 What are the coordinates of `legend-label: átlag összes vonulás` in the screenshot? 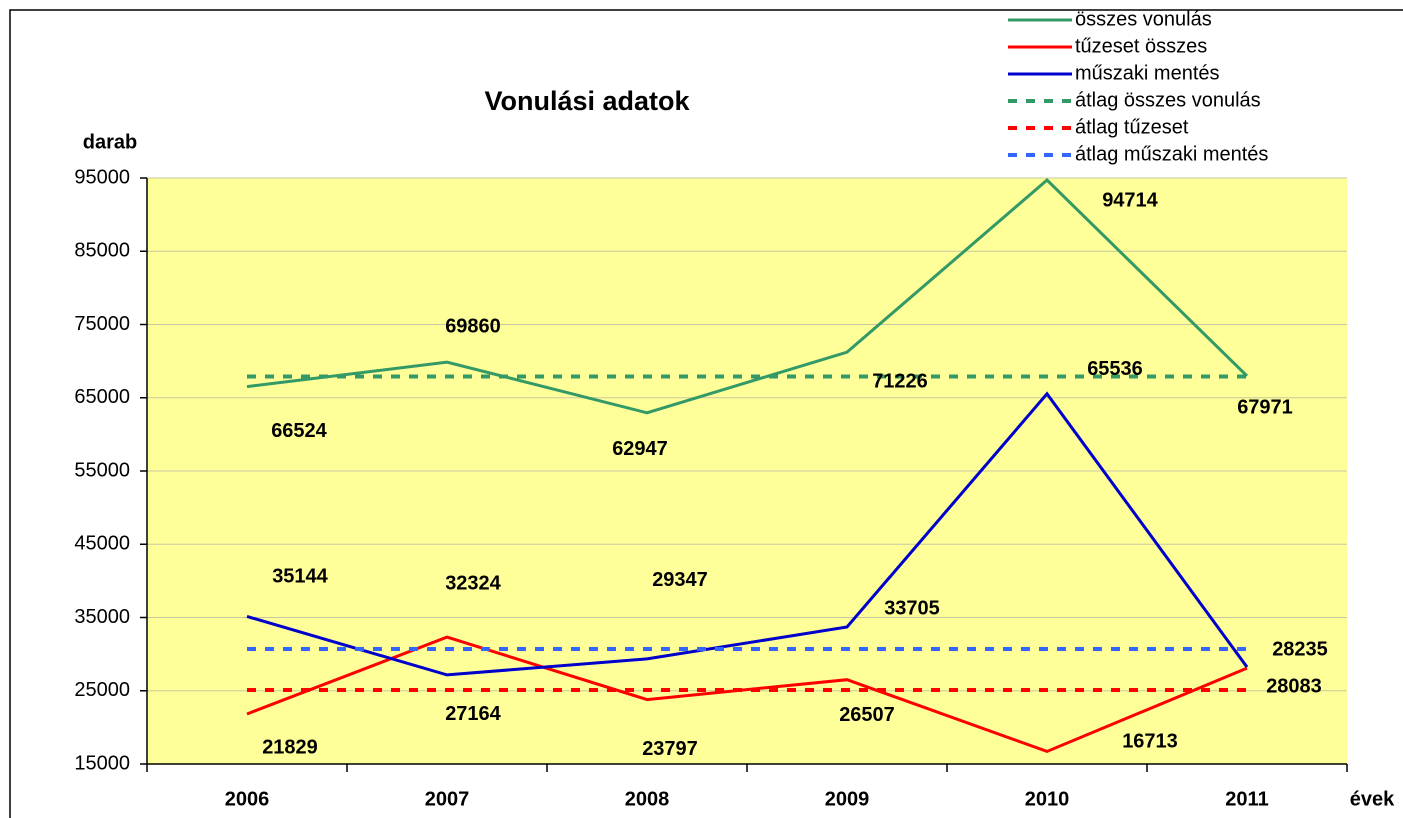 It's located at (1168, 100).